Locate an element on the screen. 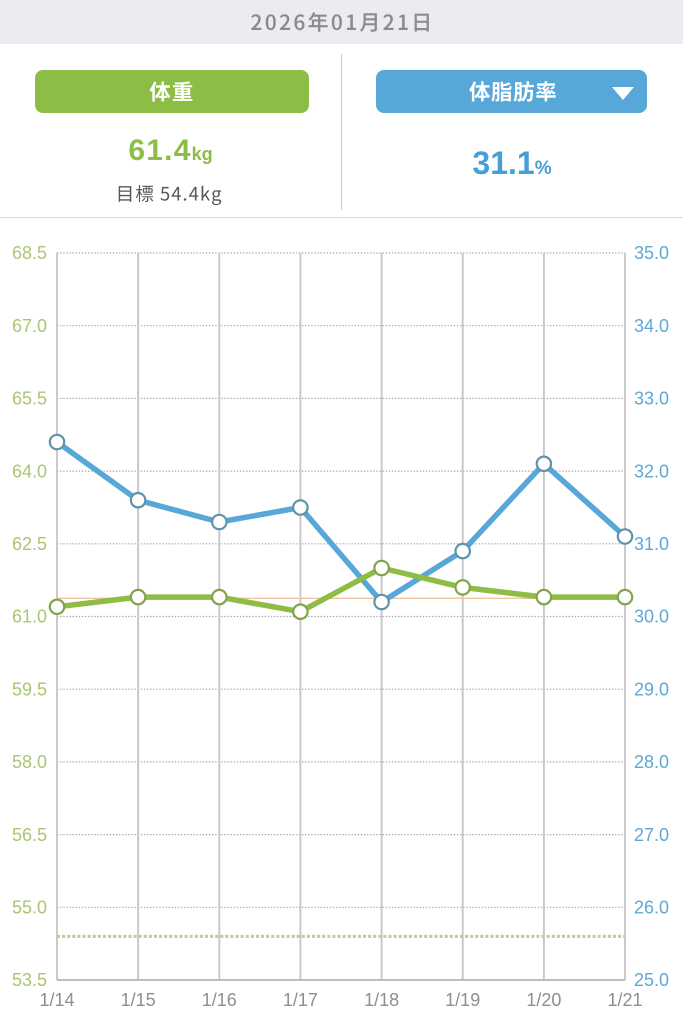 The image size is (683, 1024). svg-text: 59.5 is located at coordinates (29, 689).